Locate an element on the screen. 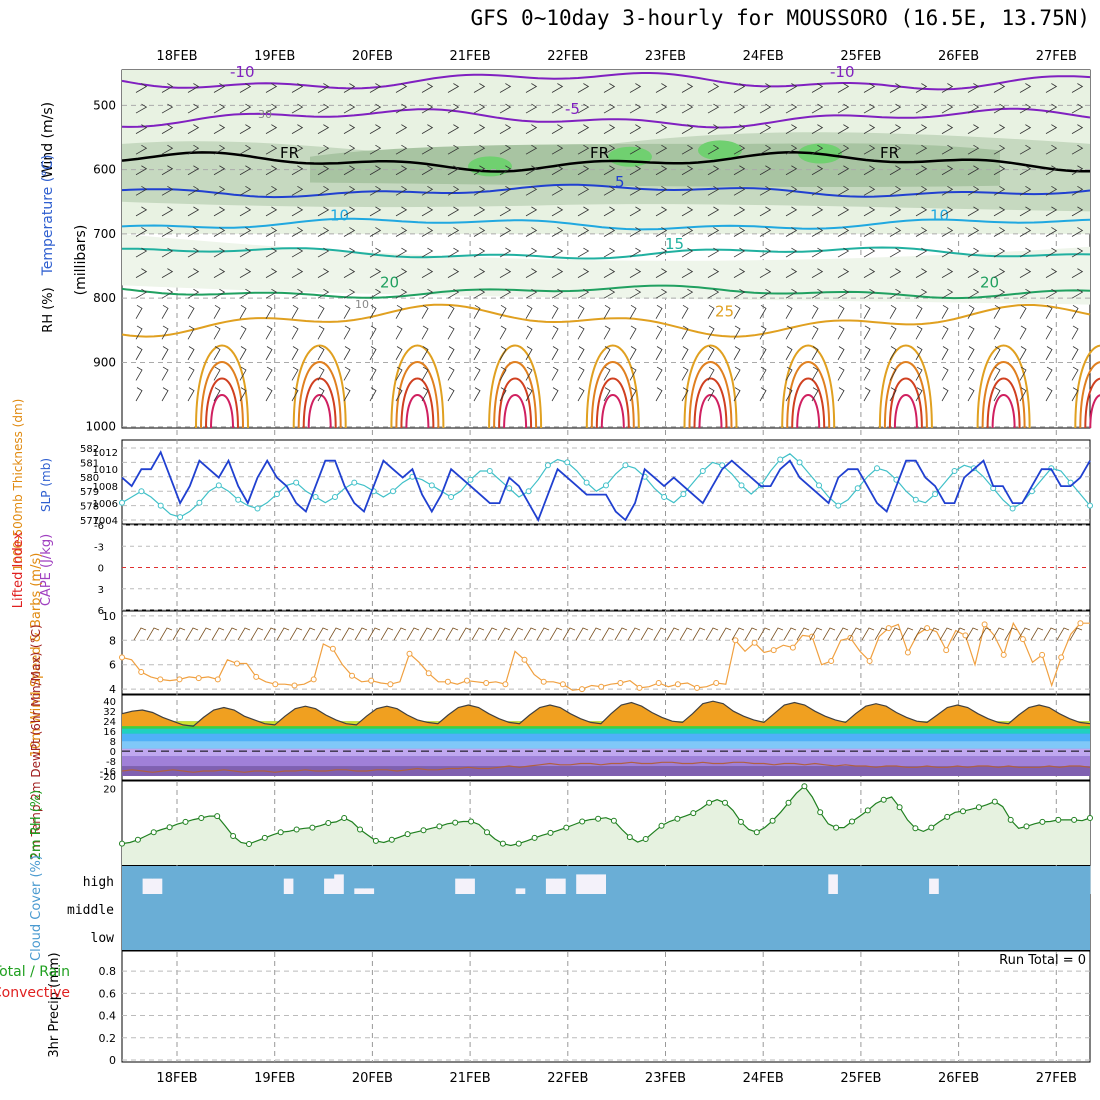 Image resolution: width=1100 pixels, height=1100 pixels. isotherm-label: FR is located at coordinates (289, 153).